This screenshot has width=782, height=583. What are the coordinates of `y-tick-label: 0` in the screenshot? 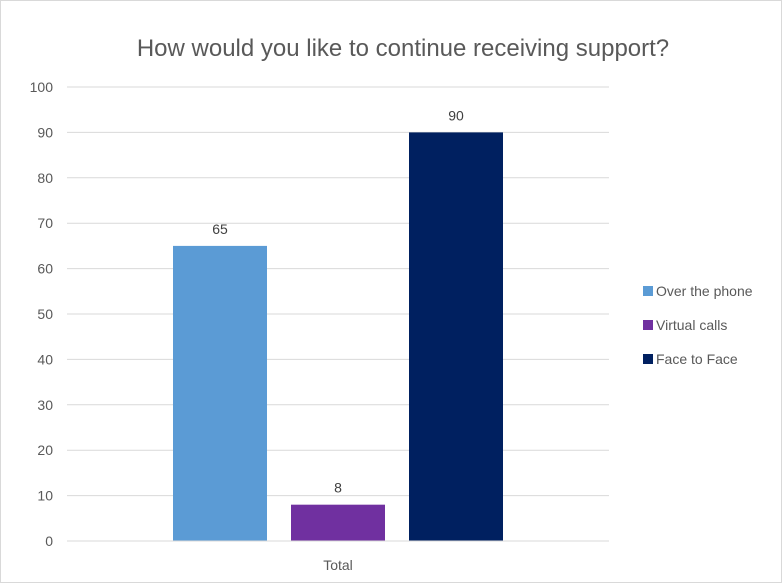 It's located at (49, 541).